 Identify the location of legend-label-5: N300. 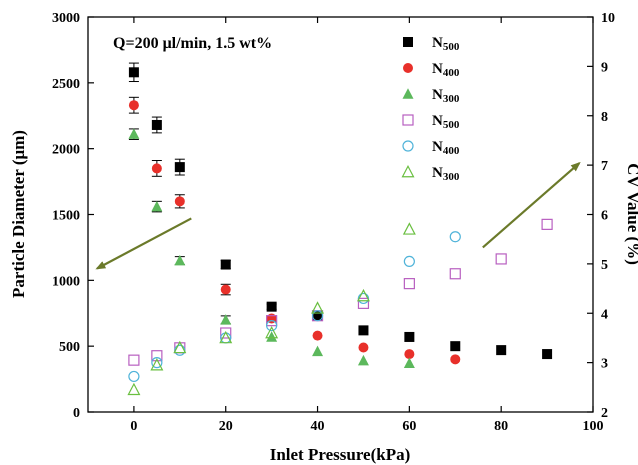
(446, 174).